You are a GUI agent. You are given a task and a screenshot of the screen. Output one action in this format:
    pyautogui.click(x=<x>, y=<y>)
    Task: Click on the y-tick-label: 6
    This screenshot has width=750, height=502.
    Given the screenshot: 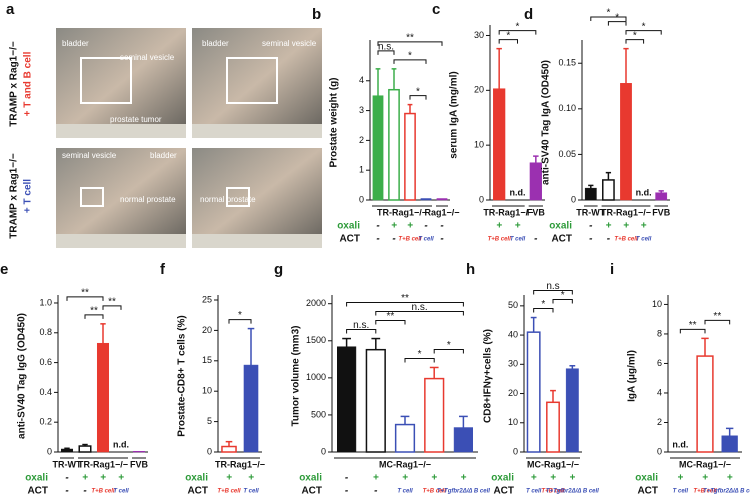 What is the action you would take?
    pyautogui.click(x=659, y=363)
    